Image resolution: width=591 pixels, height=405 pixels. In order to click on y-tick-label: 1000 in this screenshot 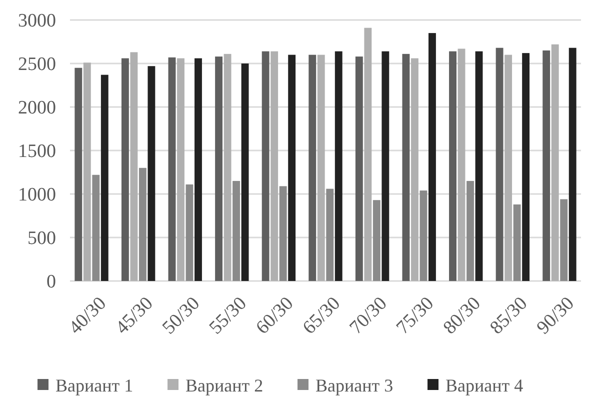, I will do `click(37, 195)`.